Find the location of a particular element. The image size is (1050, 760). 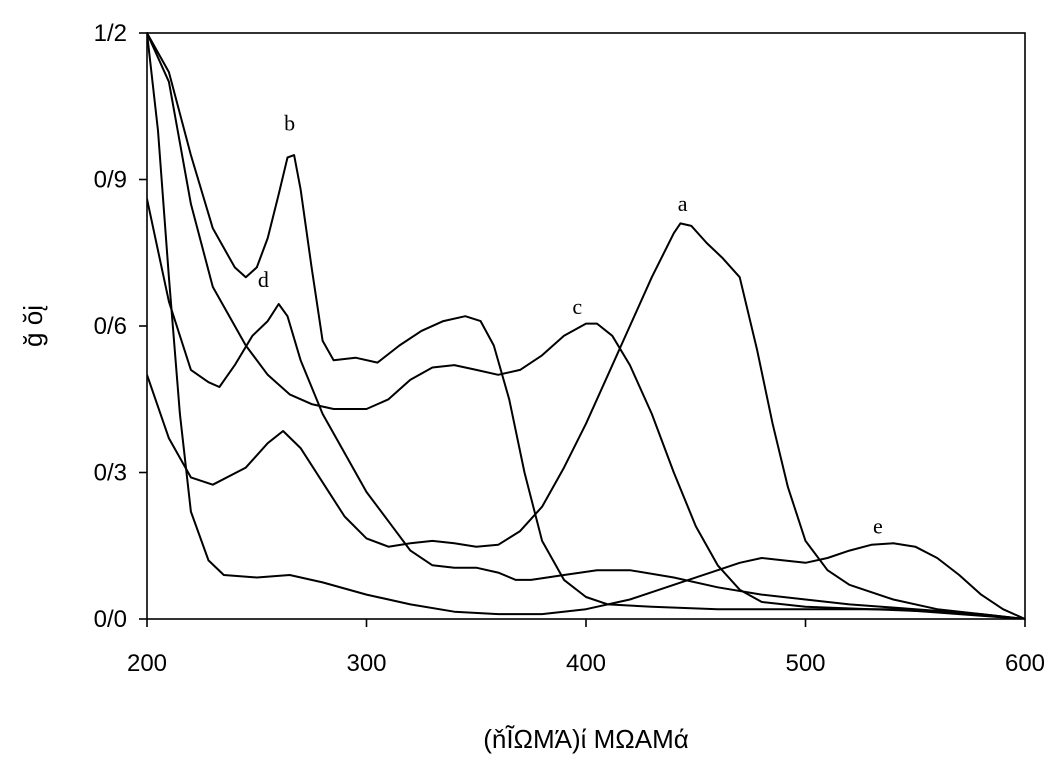

y-tick-label: 0/9 is located at coordinates (110, 180).